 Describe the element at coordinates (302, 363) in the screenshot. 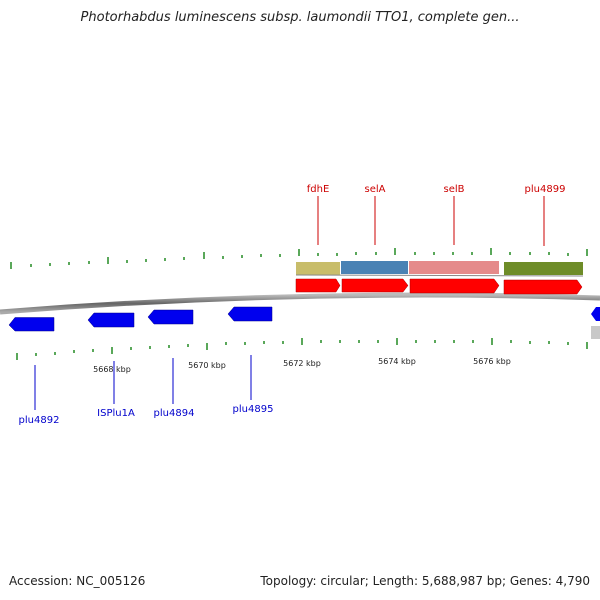

I see `axis-label: 5672 kbp` at that location.